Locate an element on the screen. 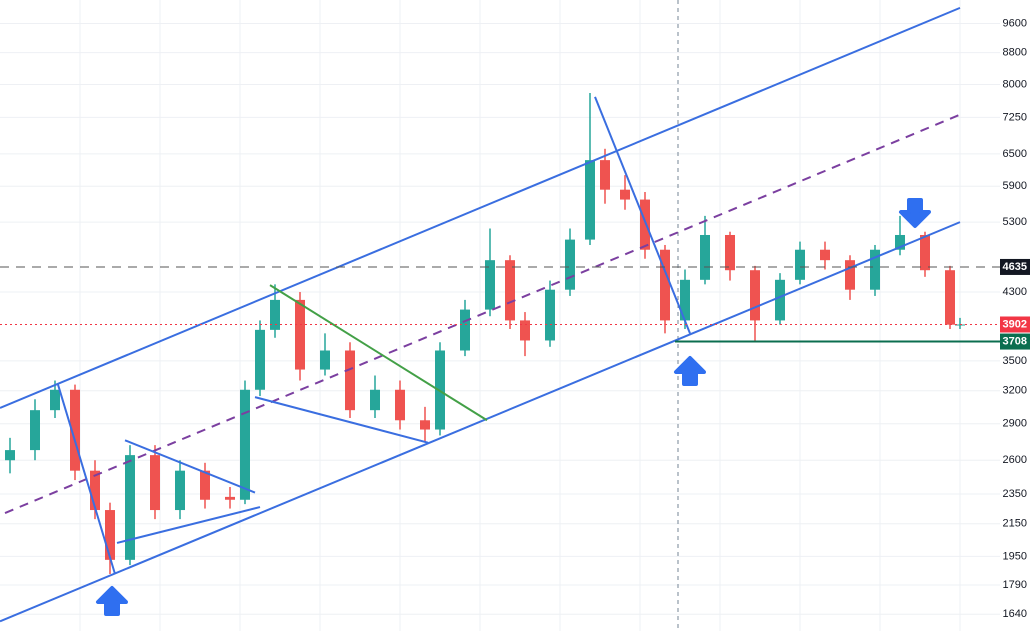 This screenshot has width=1030, height=631. y-tick-label: 2350 is located at coordinates (1015, 494).